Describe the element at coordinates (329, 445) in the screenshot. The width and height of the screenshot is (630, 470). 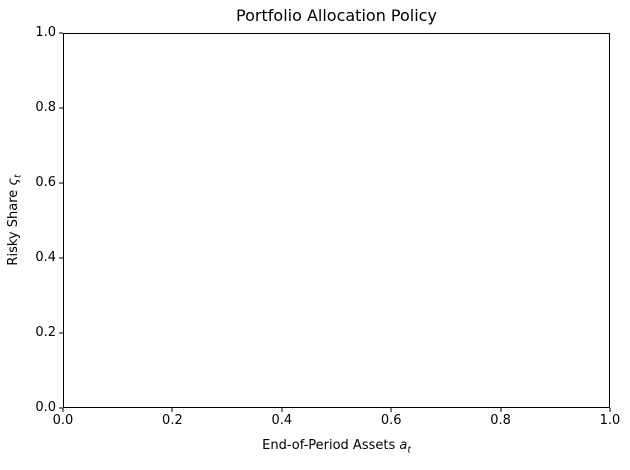
I see `x-axis-label-text: End-of-Period Assets` at that location.